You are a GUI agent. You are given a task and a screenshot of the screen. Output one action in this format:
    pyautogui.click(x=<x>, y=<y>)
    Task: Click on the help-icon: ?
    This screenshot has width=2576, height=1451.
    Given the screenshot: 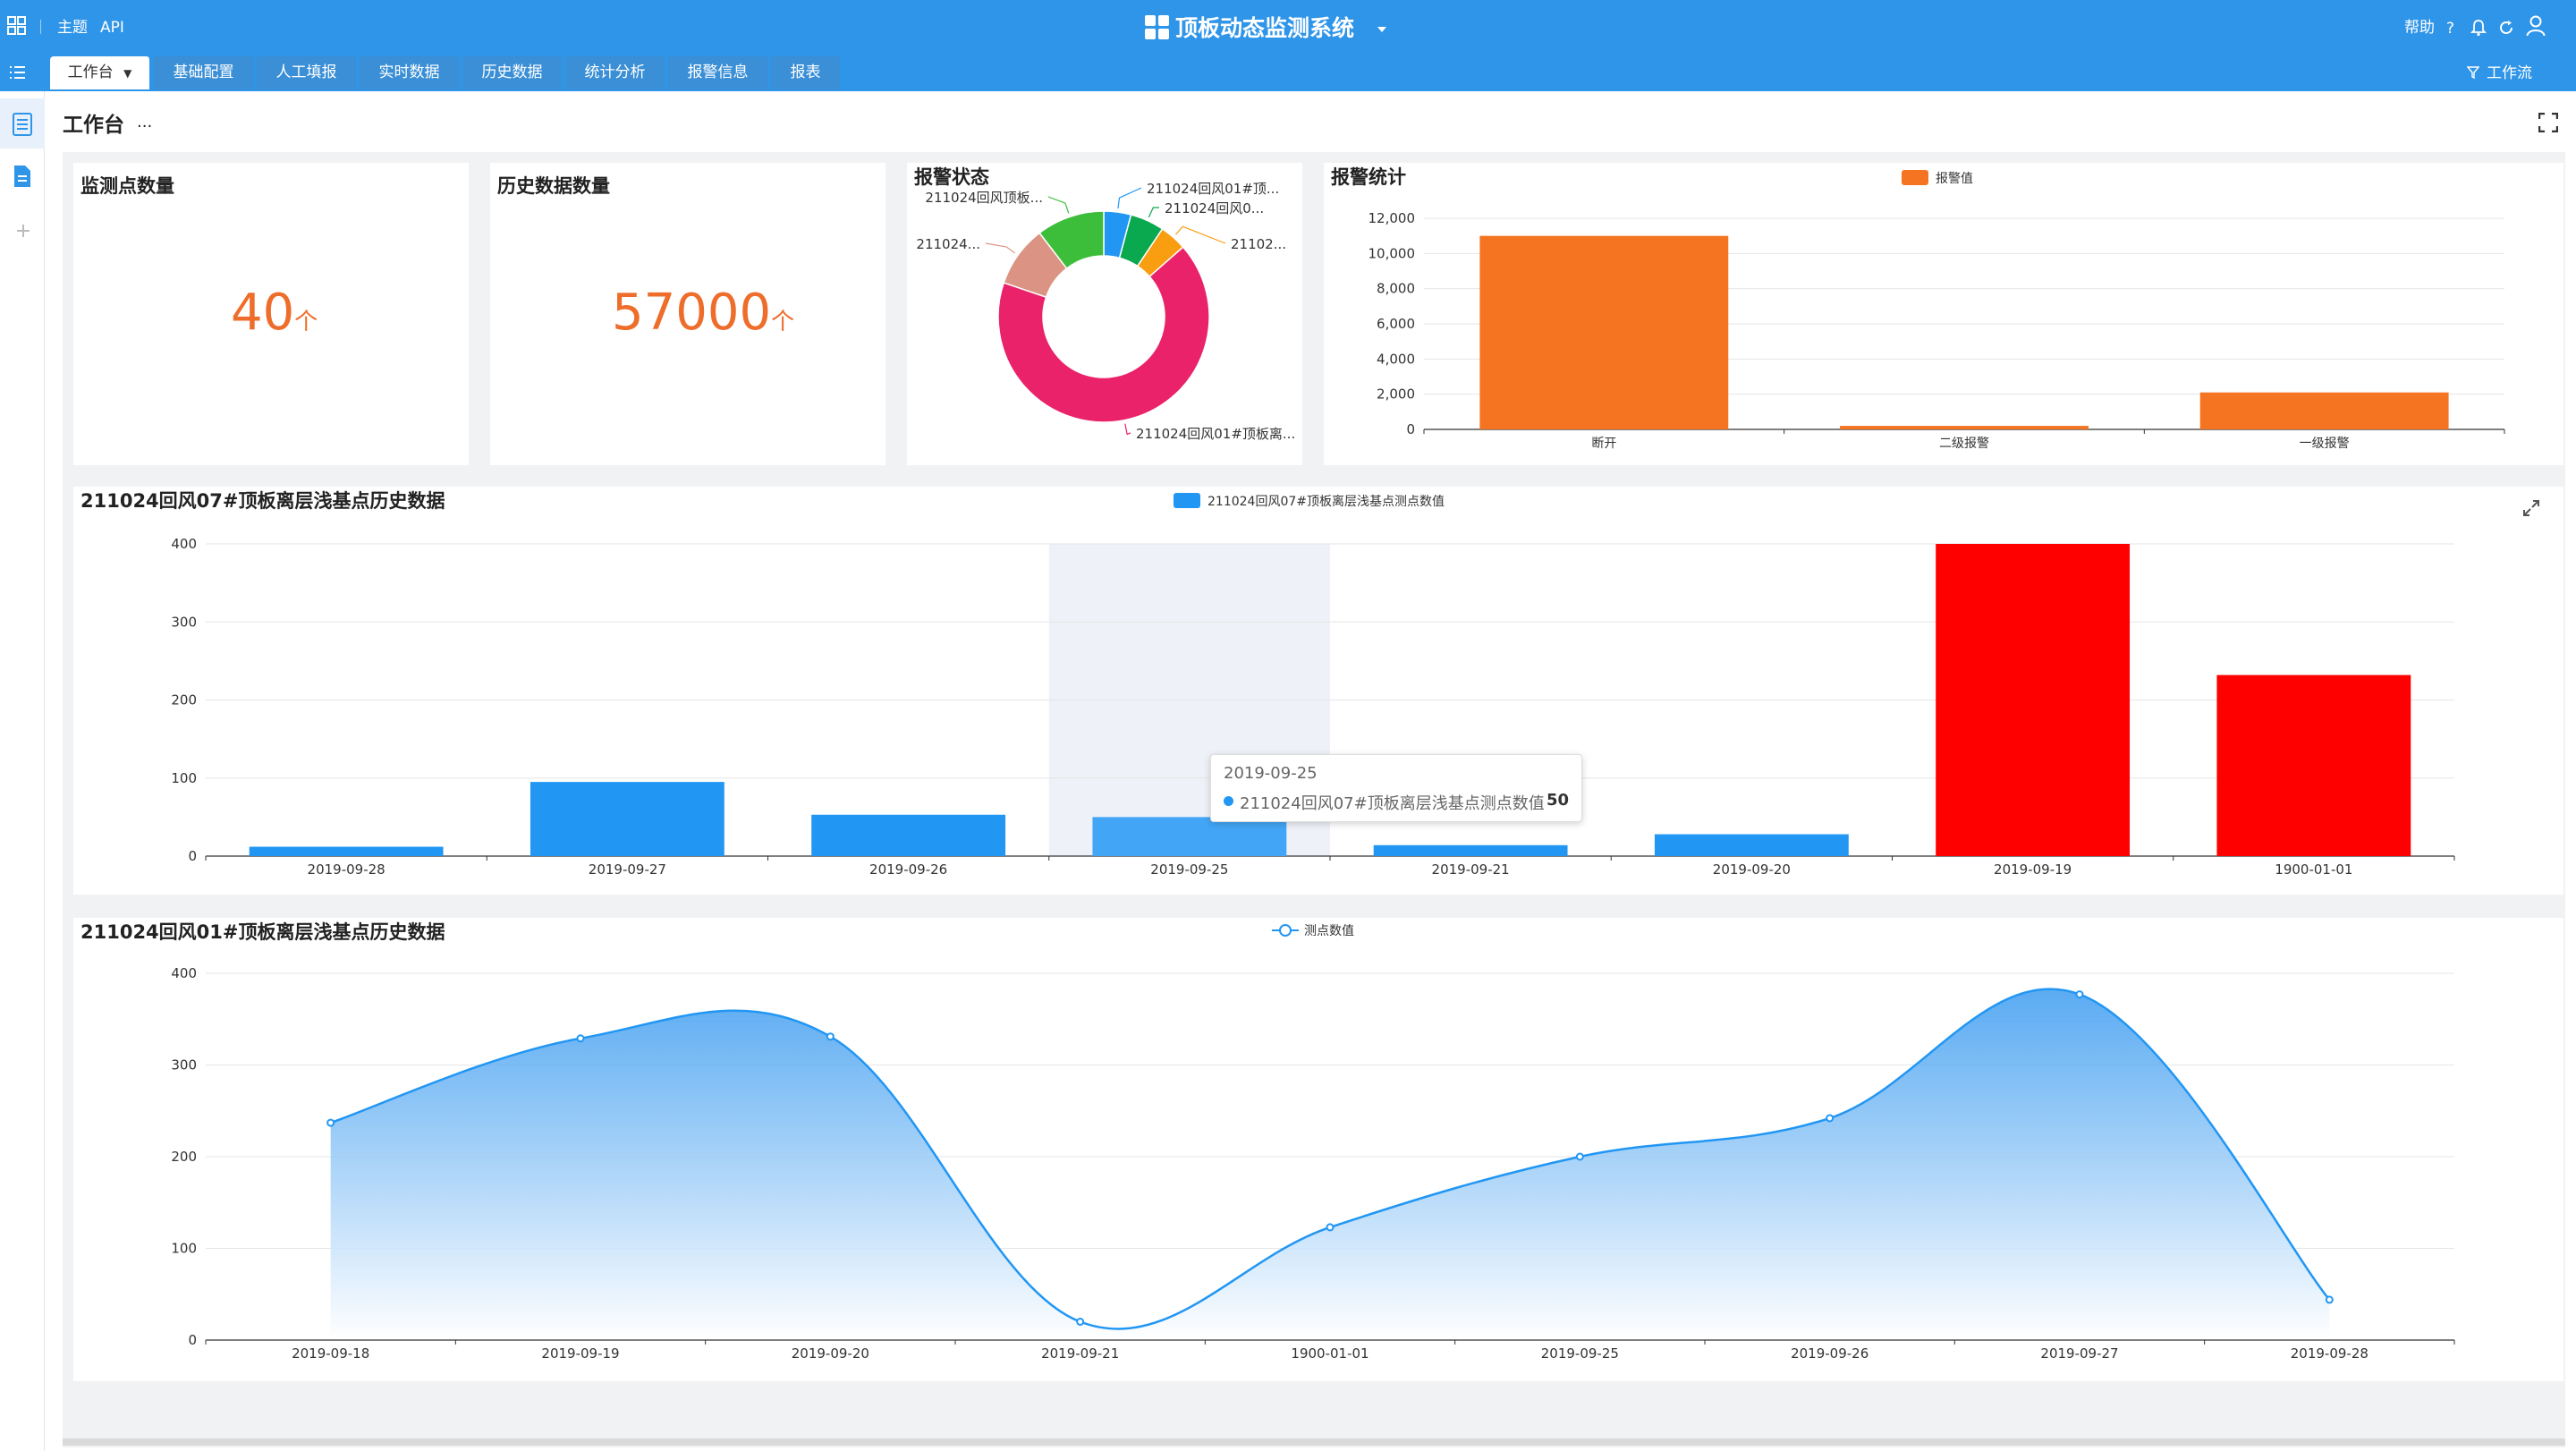 What is the action you would take?
    pyautogui.click(x=2452, y=28)
    